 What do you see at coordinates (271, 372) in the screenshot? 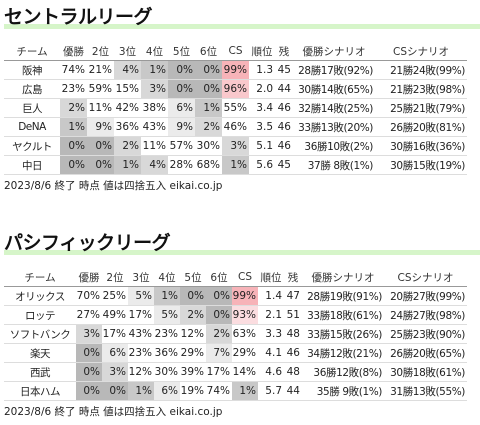
I see `cell: 4.6` at bounding box center [271, 372].